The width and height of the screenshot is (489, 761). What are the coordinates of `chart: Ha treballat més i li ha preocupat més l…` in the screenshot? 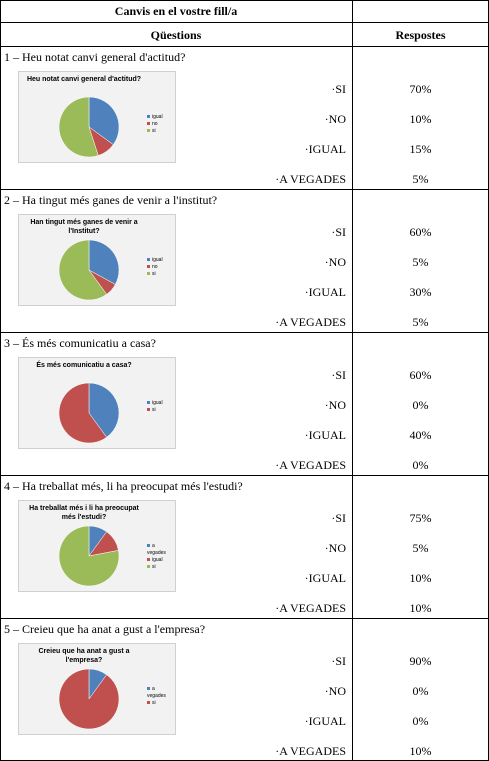 It's located at (97, 546).